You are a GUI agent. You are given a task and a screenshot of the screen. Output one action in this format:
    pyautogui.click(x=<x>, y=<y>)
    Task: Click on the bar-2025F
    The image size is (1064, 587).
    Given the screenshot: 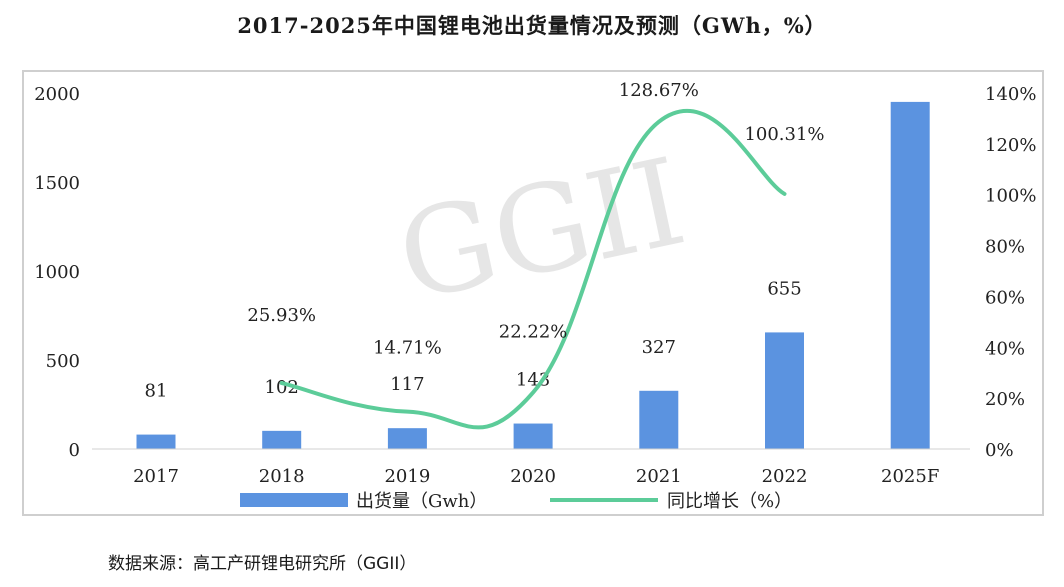 What is the action you would take?
    pyautogui.click(x=910, y=275)
    